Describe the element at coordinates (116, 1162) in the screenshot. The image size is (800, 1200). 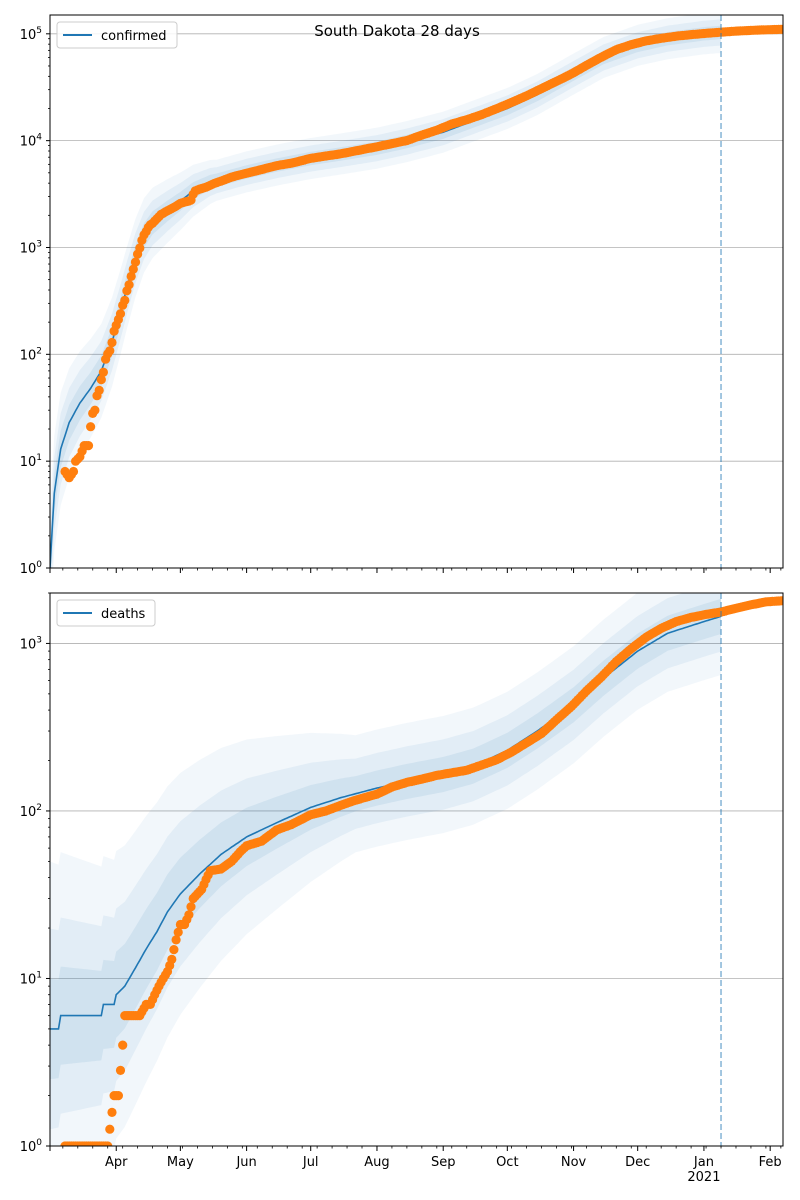
I see `x-tick-label: Apr` at that location.